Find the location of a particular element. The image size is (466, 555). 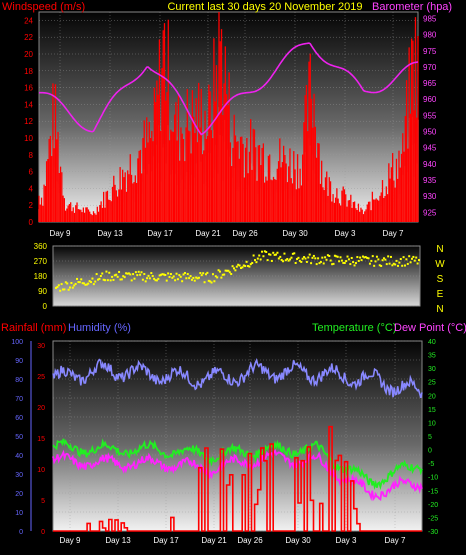

wind-tick-label: 8 is located at coordinates (31, 155).